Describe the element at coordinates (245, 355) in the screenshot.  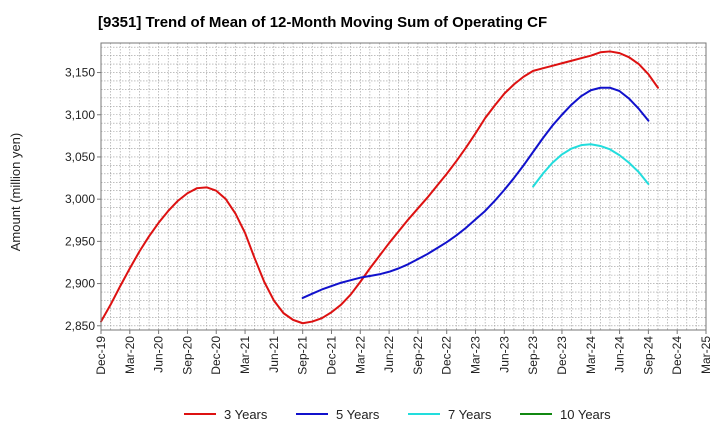
I see `x-tick-label: Mar-21` at that location.